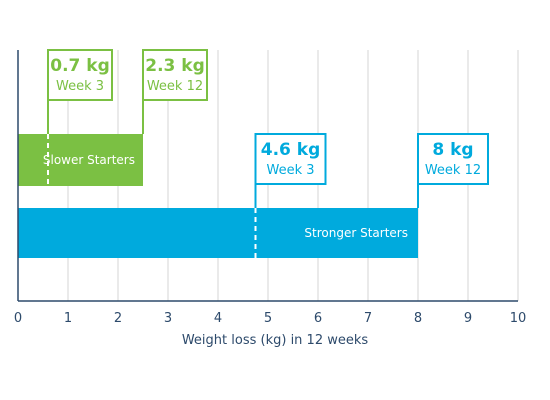 This screenshot has height=400, width=550. Describe the element at coordinates (452, 150) in the screenshot. I see `callout-value: 8 kg` at that location.